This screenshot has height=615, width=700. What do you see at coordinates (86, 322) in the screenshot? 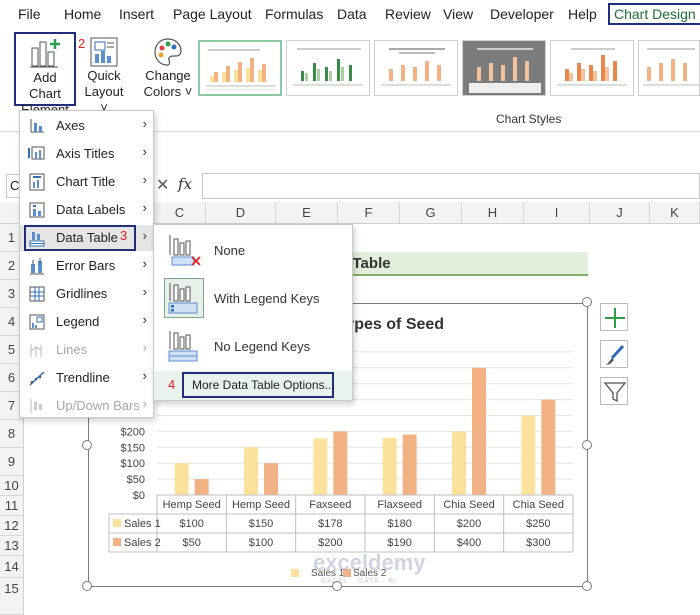
I see `menu-item-legend: Legend ›` at bounding box center [86, 322].